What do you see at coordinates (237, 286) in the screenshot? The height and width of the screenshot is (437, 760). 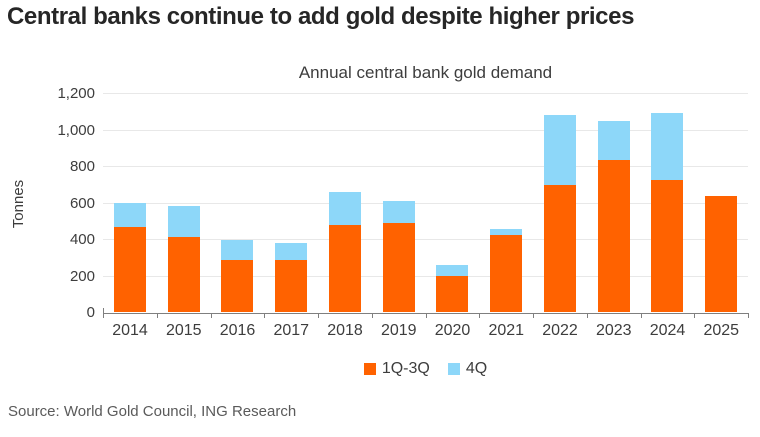 I see `bar-segment-1q-3q-2016` at bounding box center [237, 286].